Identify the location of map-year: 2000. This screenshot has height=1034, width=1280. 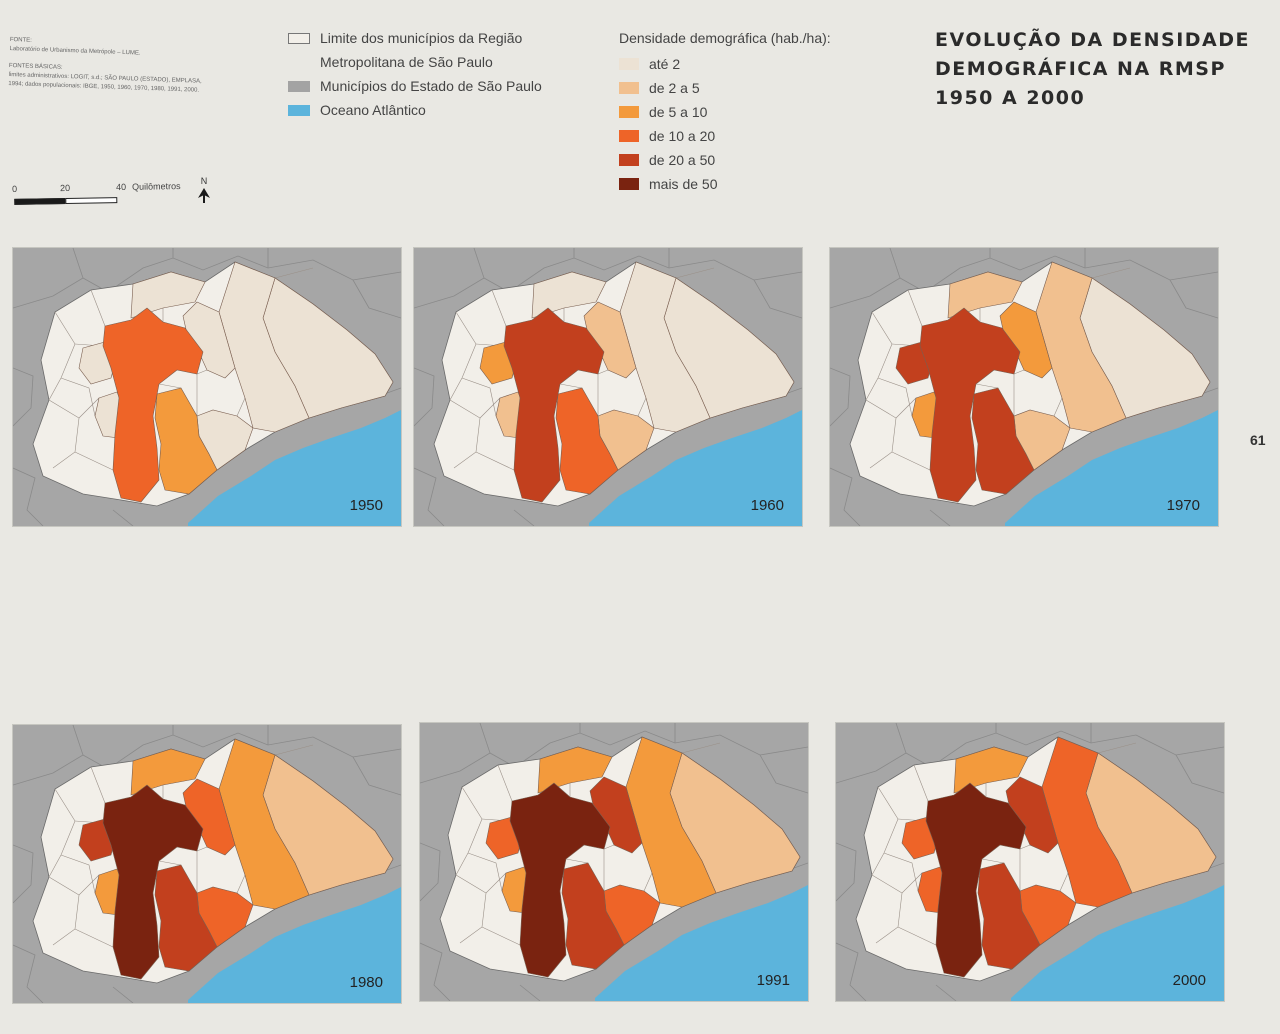
(1189, 980).